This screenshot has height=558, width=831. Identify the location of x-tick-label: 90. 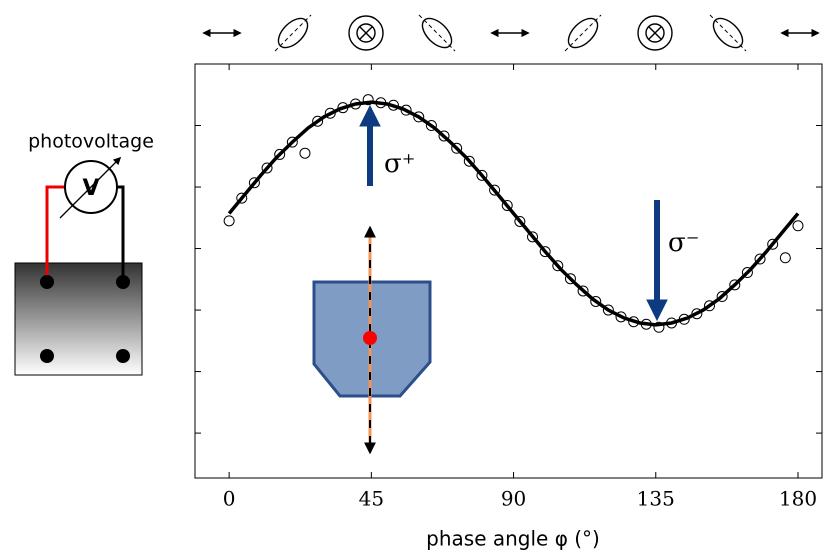
(513, 499).